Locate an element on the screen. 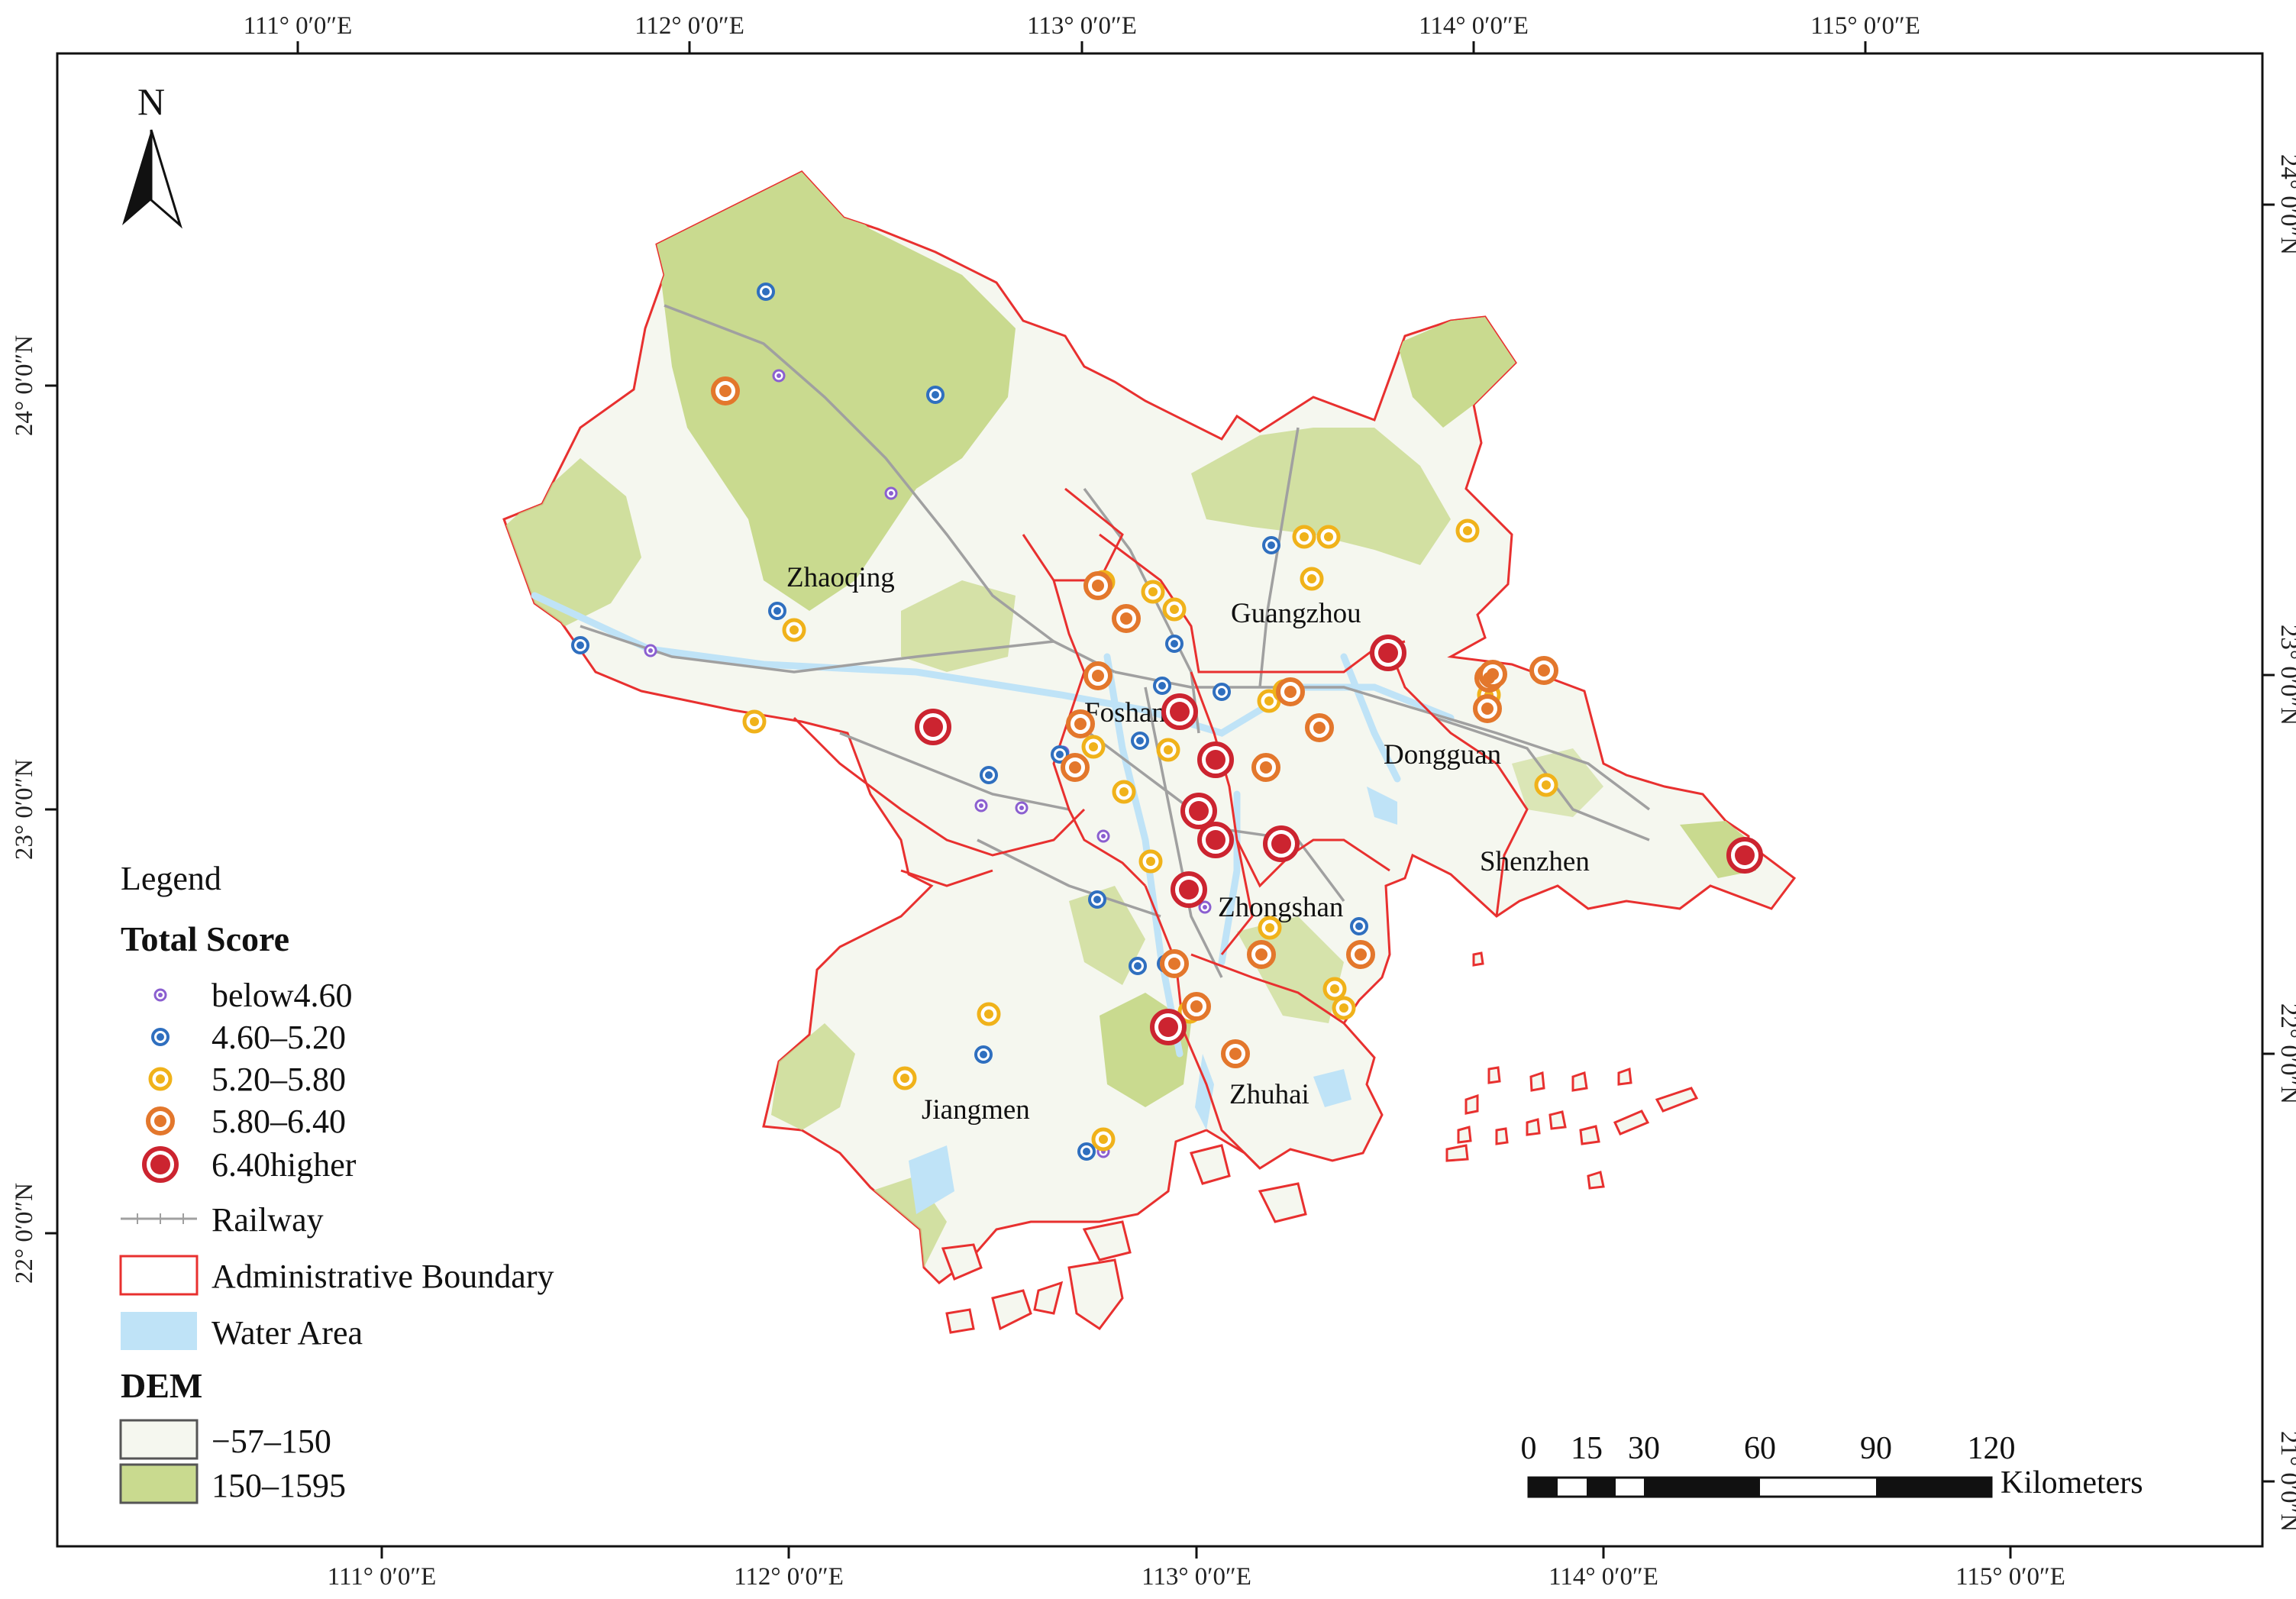  city-label-jiangmen: Jiangmen is located at coordinates (976, 1110).